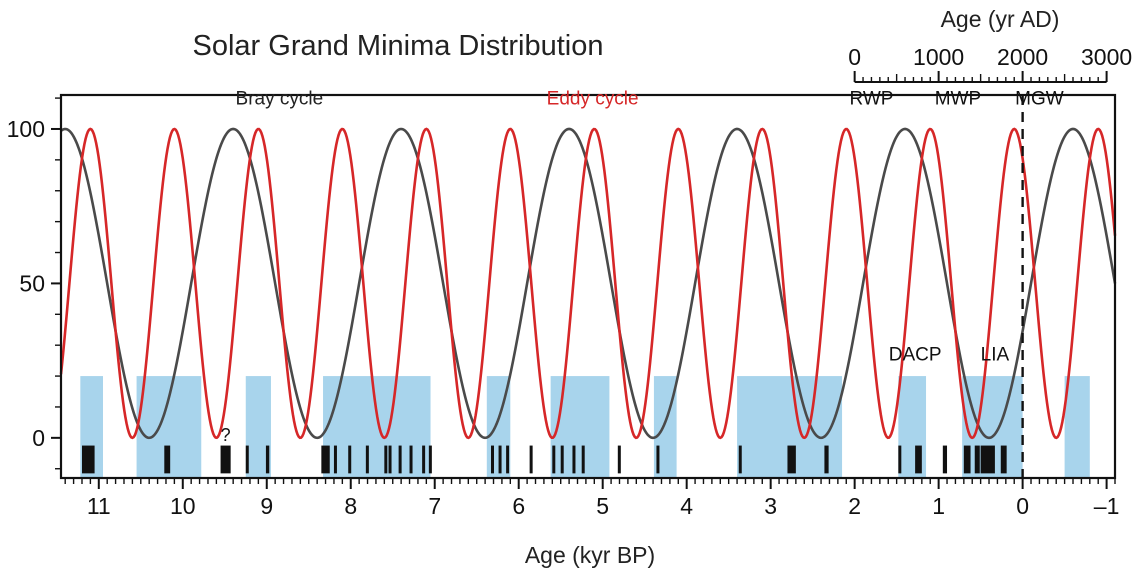 The height and width of the screenshot is (570, 1148). I want to click on bottom-axis-label: Age (kyr BP), so click(590, 555).